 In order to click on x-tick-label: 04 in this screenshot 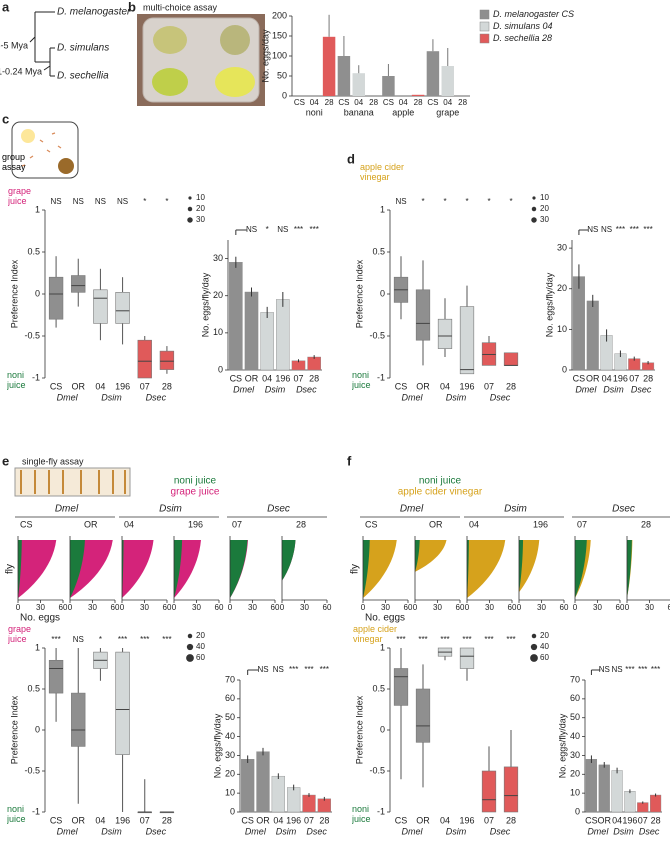, I will do `click(278, 820)`.